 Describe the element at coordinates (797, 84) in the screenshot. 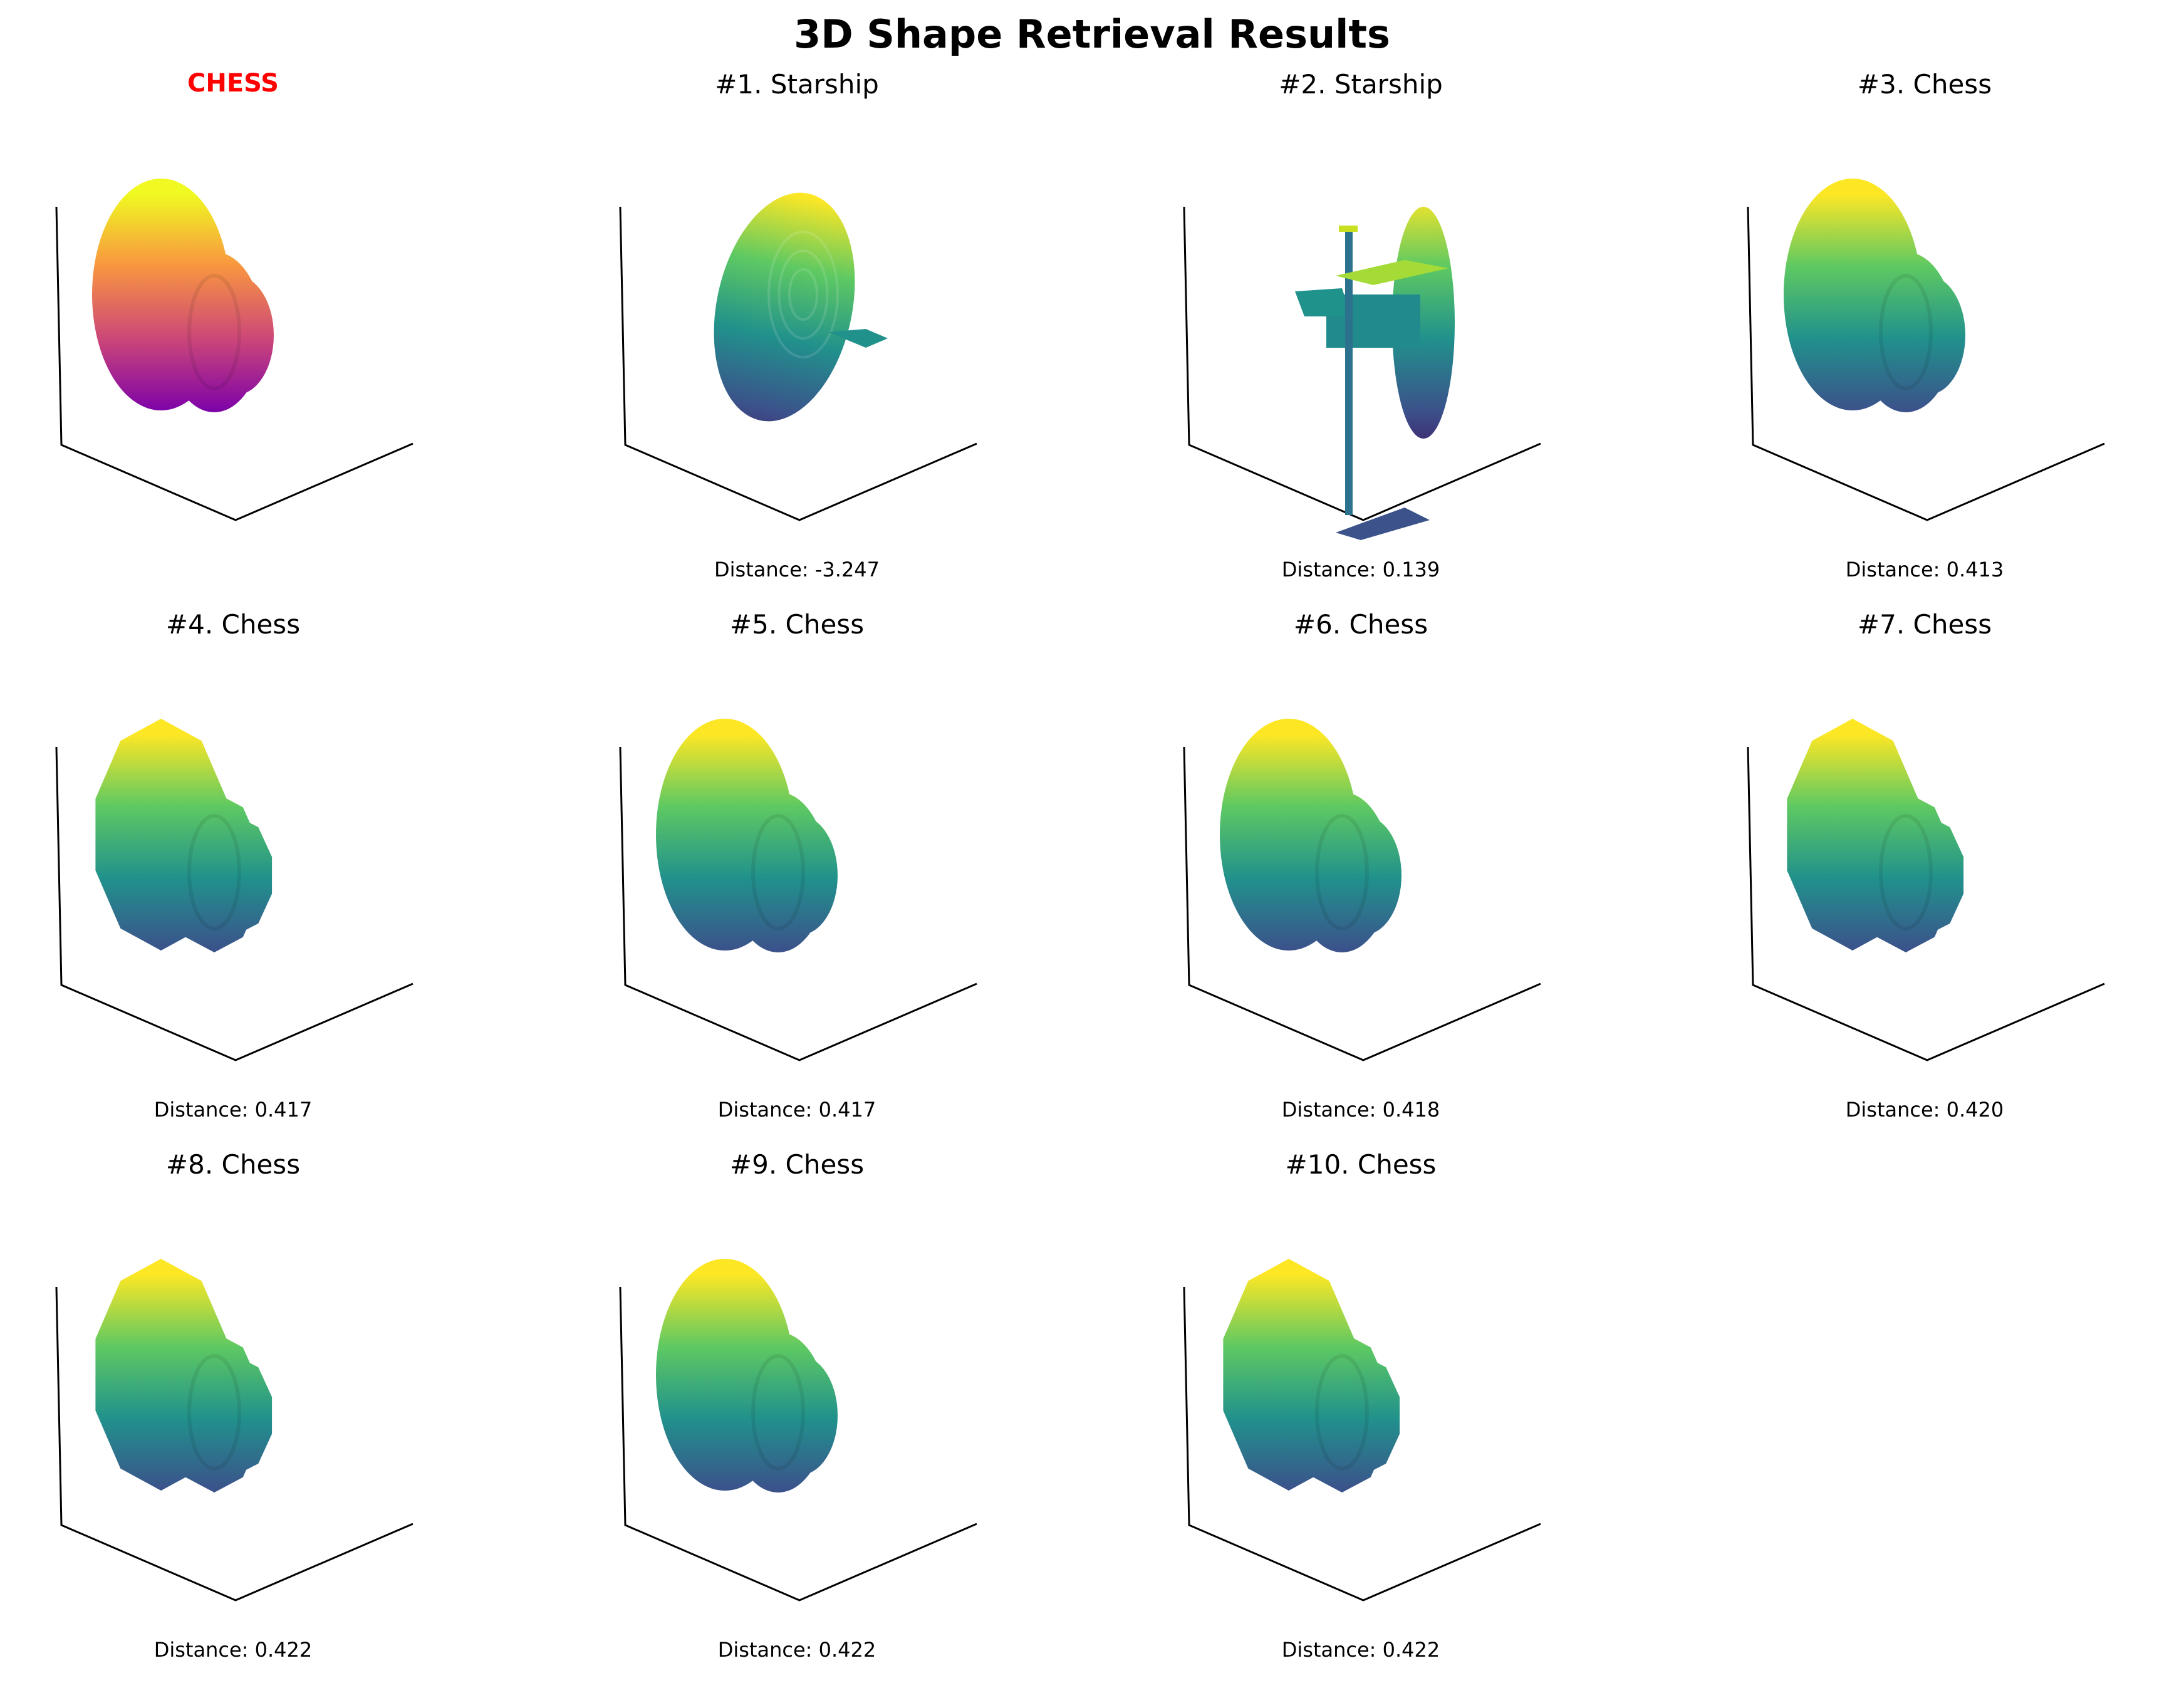

I see `result-label: #1. Starship` at that location.